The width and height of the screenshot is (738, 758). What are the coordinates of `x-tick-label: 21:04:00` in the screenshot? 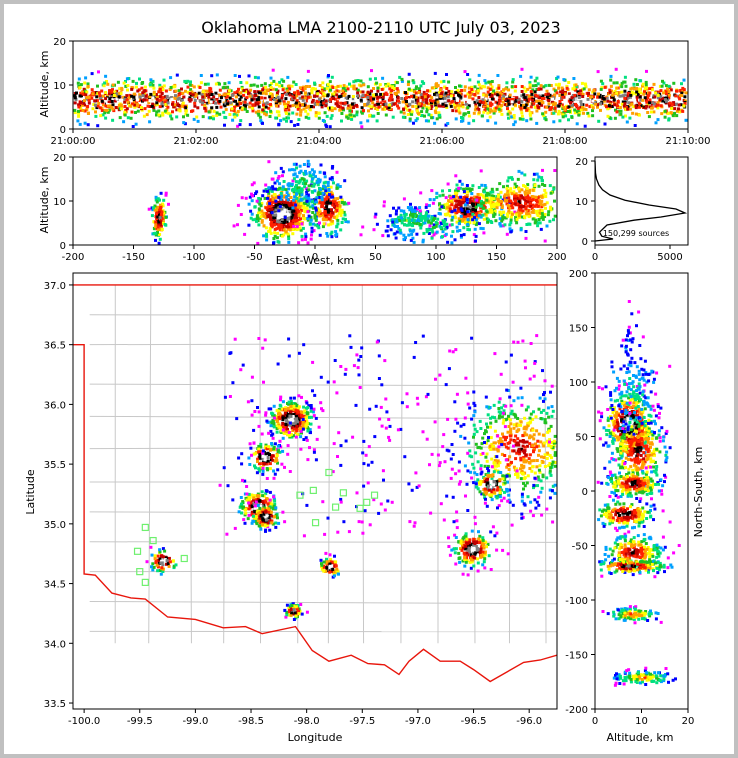 It's located at (319, 141).